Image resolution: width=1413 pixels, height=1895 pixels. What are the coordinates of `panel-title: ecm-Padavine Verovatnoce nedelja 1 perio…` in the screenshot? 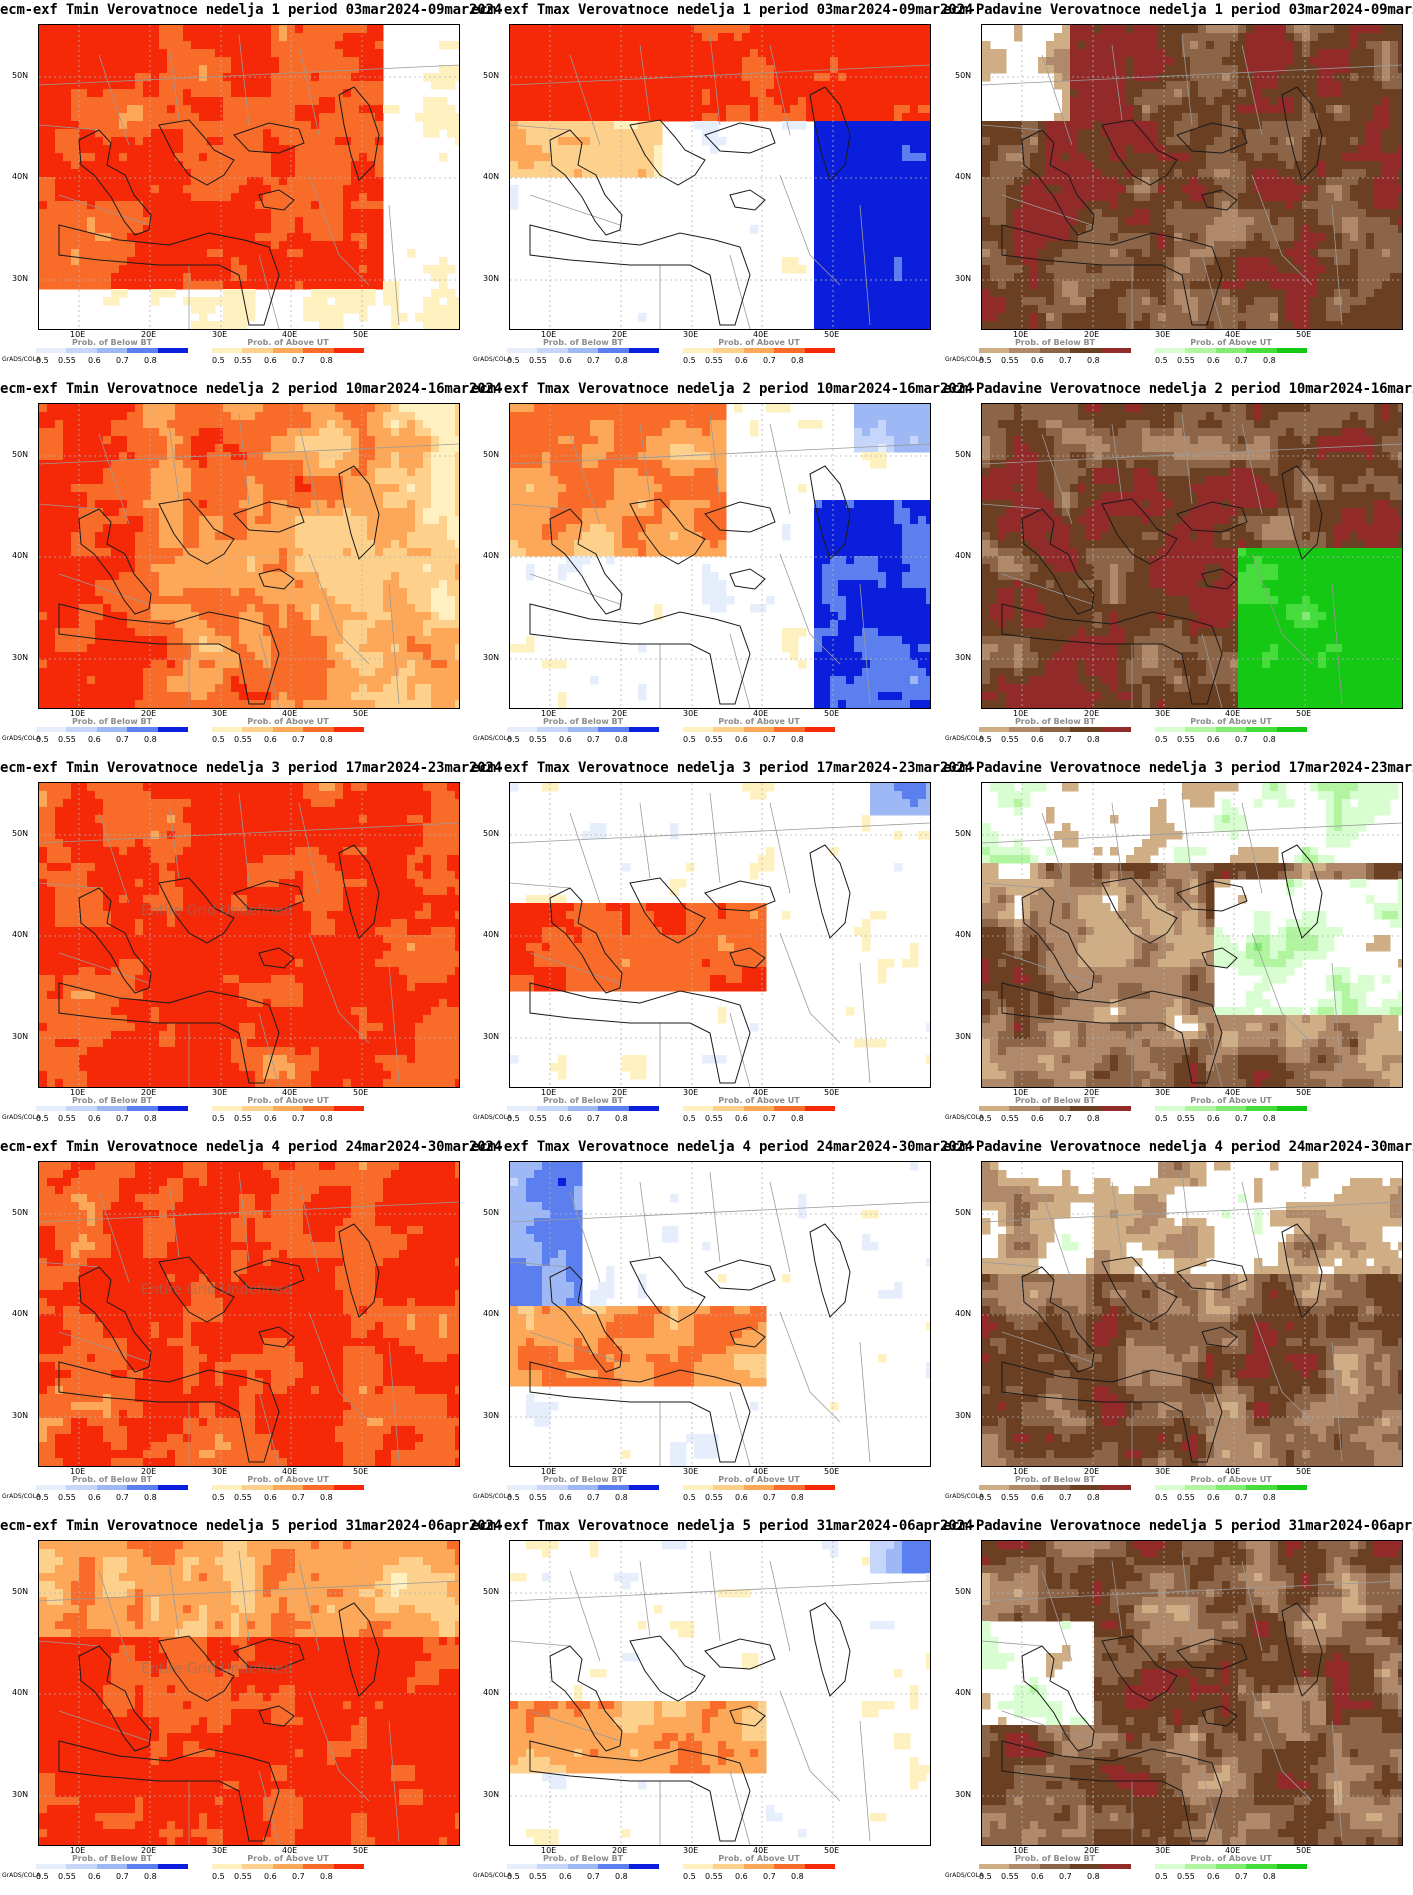 It's located at (1178, 10).